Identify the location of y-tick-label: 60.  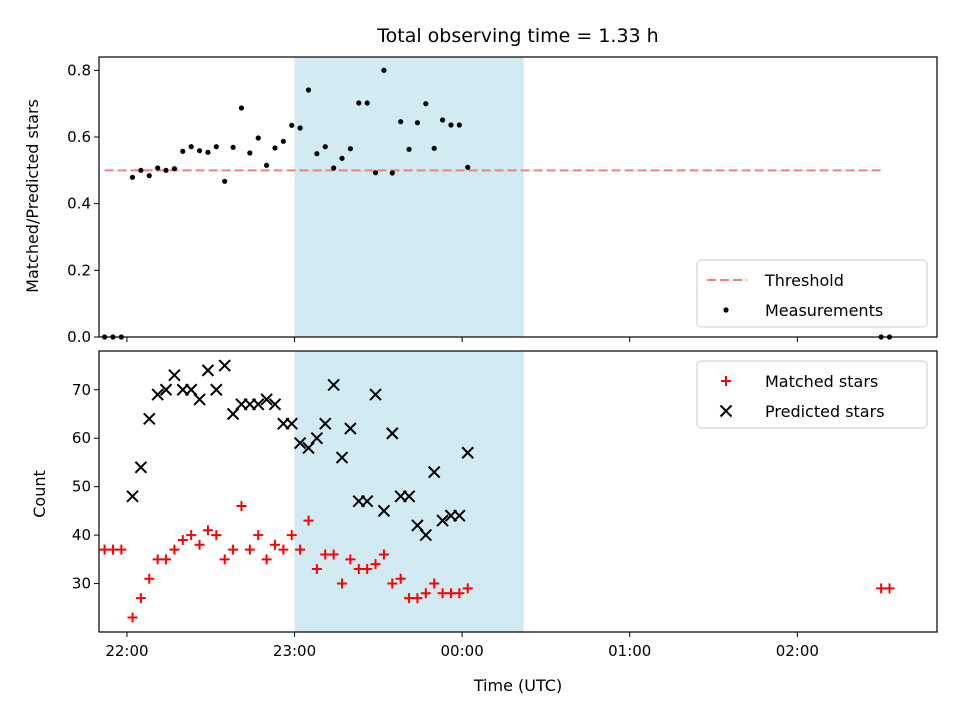
(81, 438).